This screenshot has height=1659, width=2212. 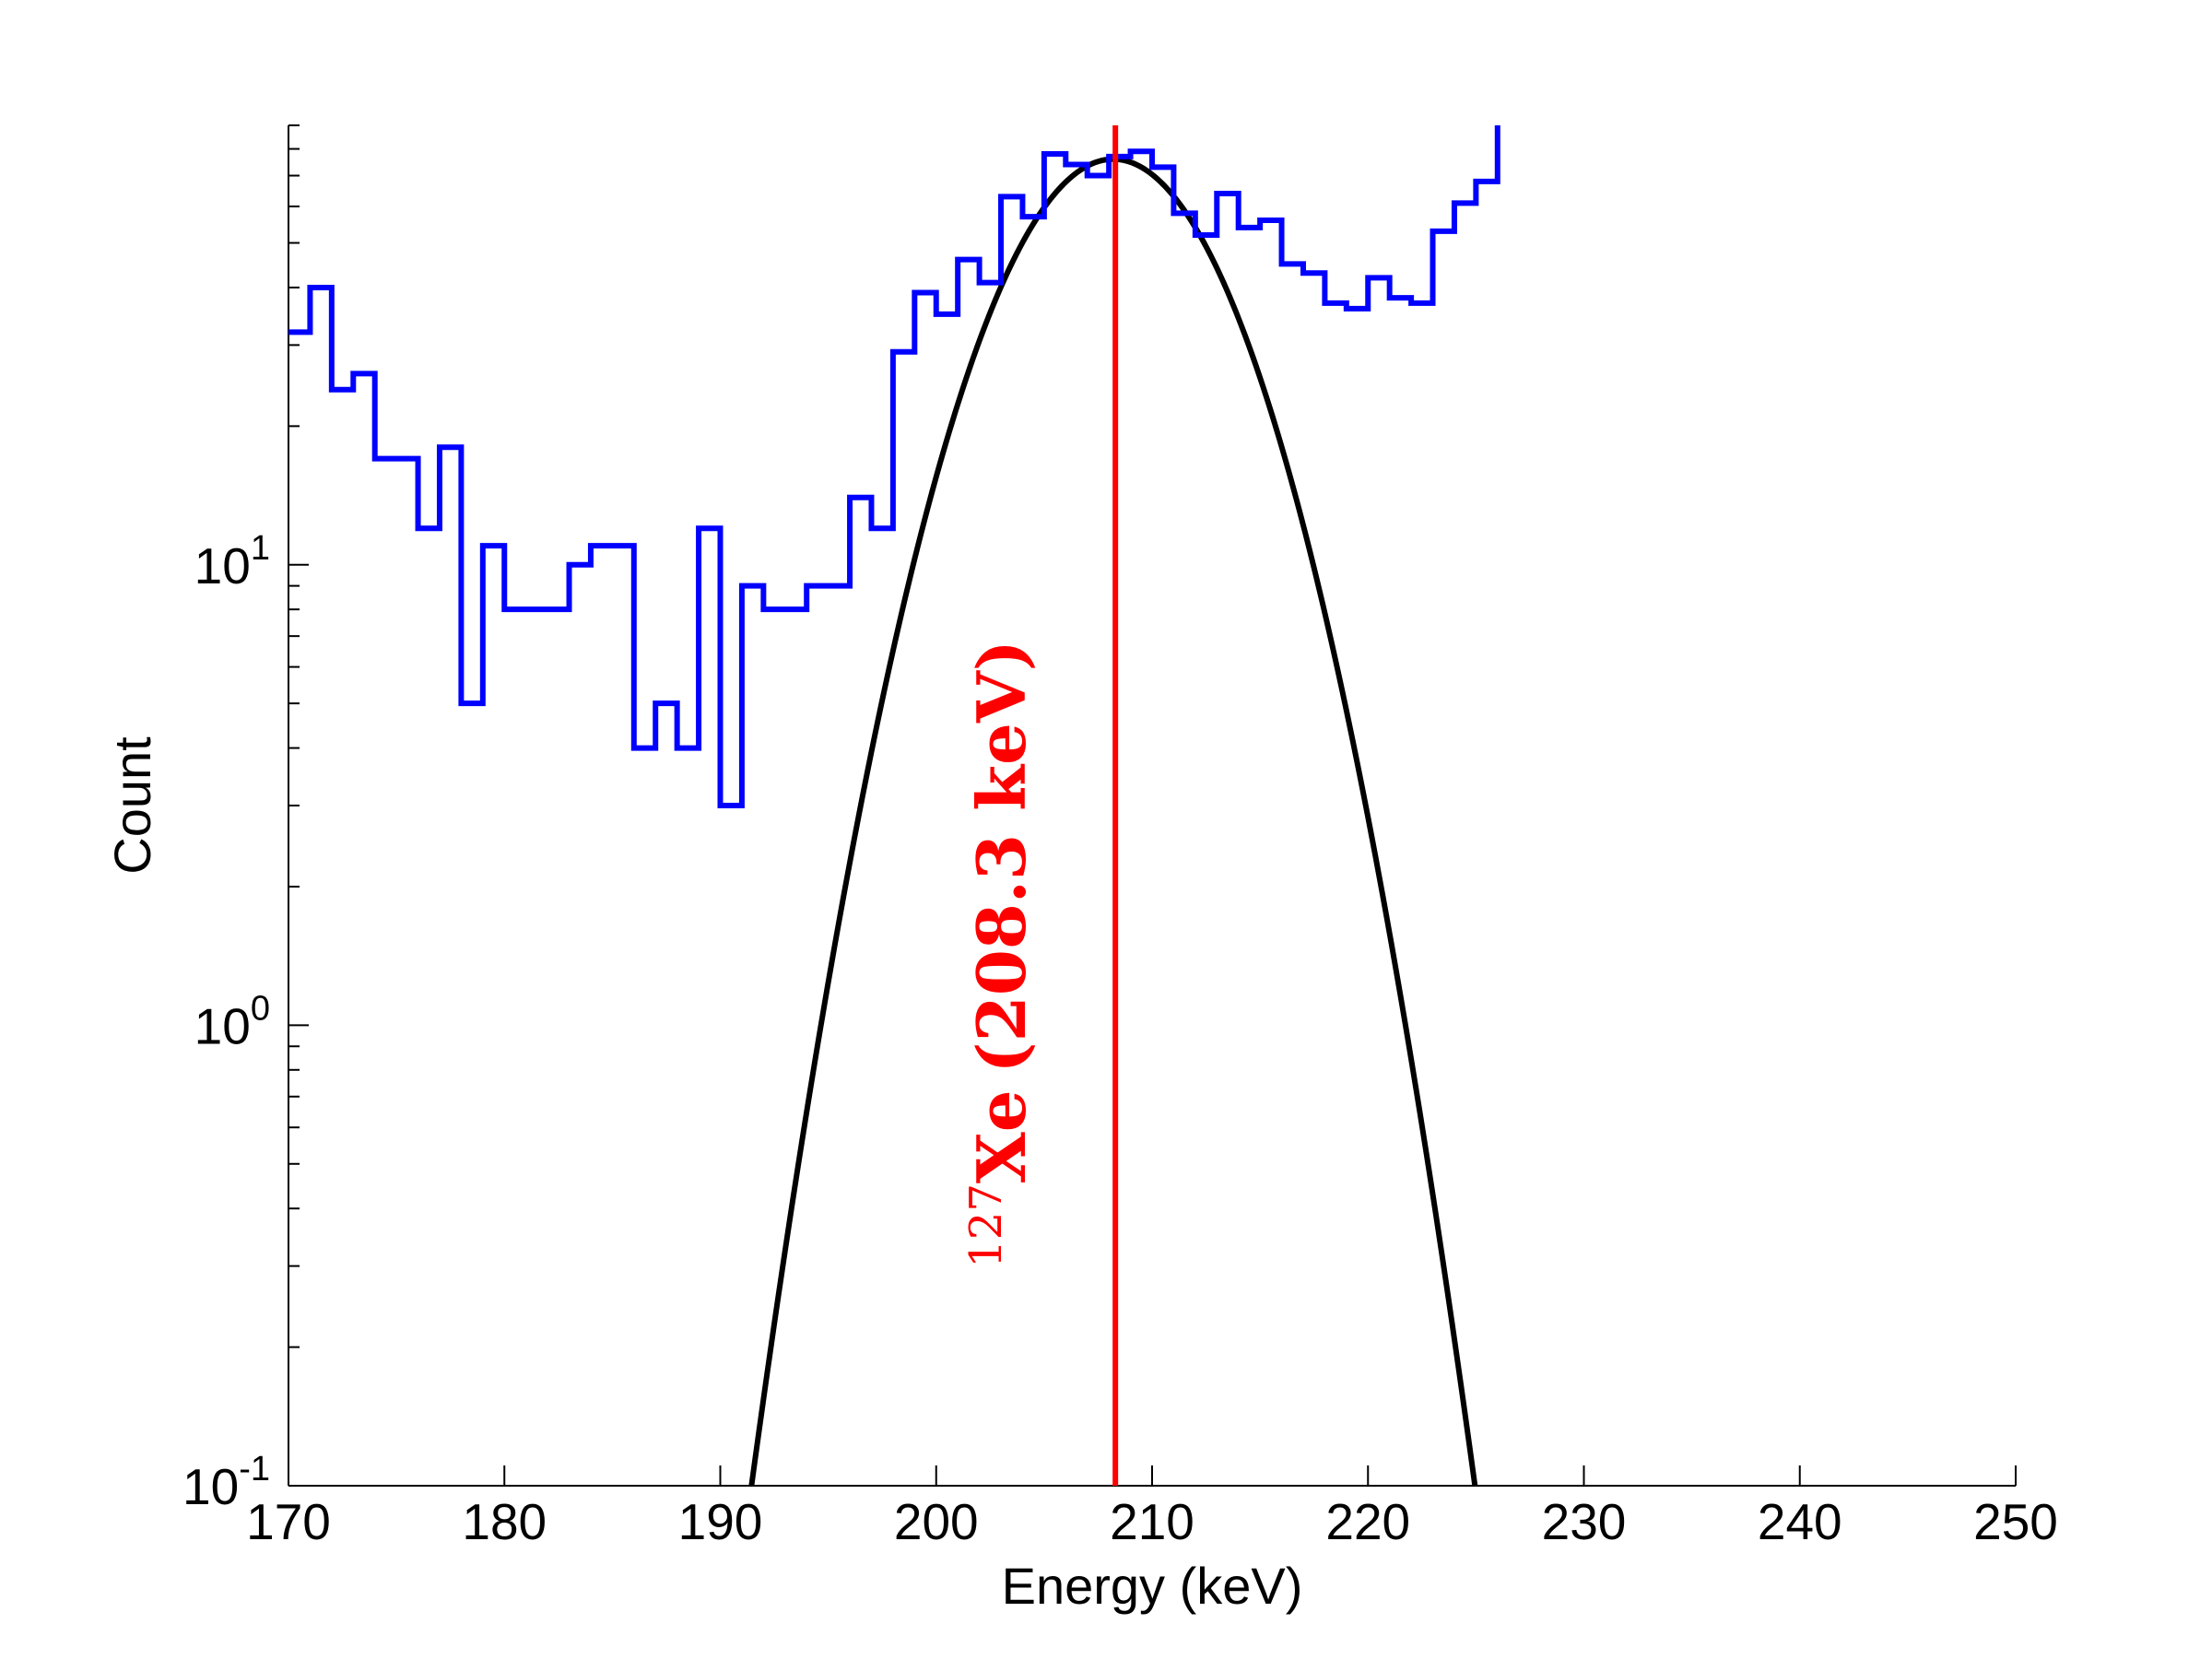 I want to click on y-axis-title: Count, so click(x=132, y=805).